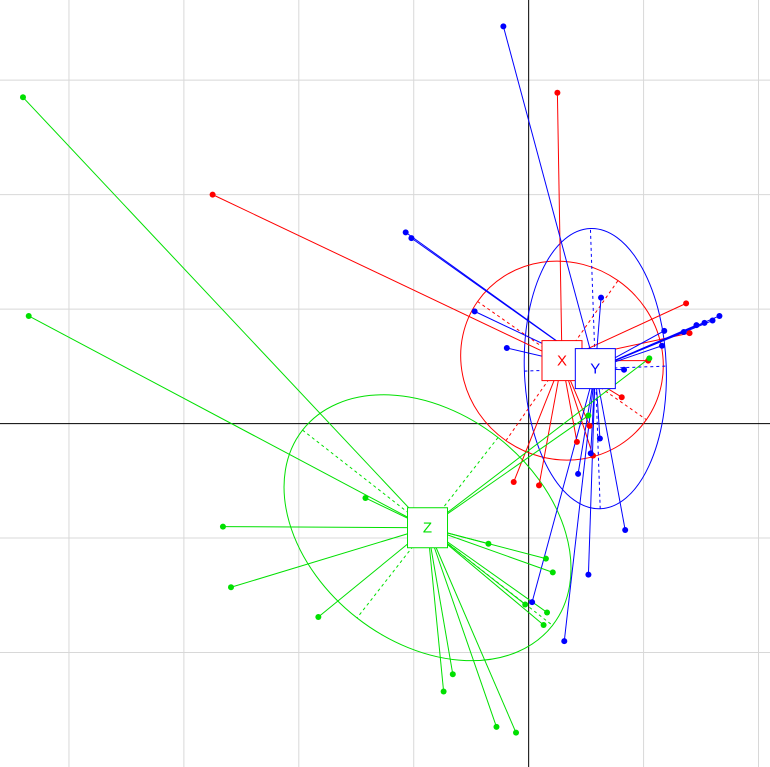 The image size is (770, 767). I want to click on centroid-label-z: Z, so click(427, 528).